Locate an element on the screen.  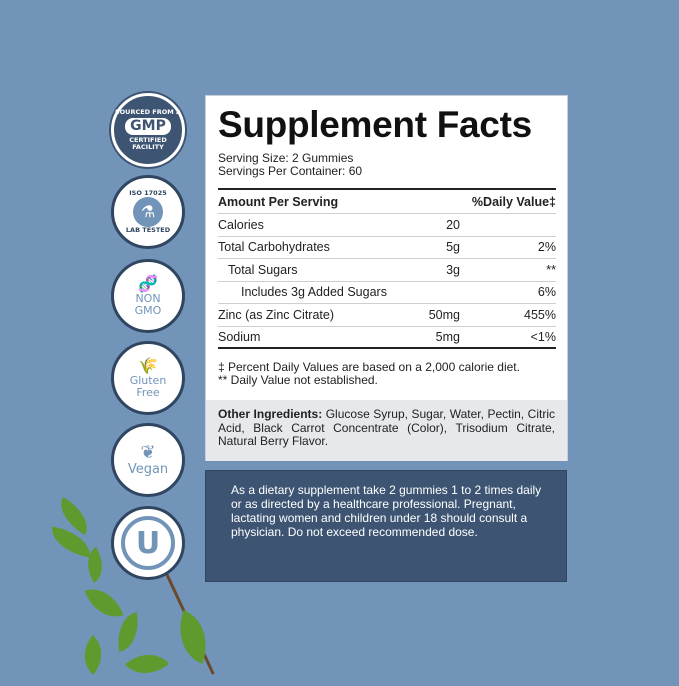
nutrient-name: Zinc (as Zinc Citrate) is located at coordinates (276, 314).